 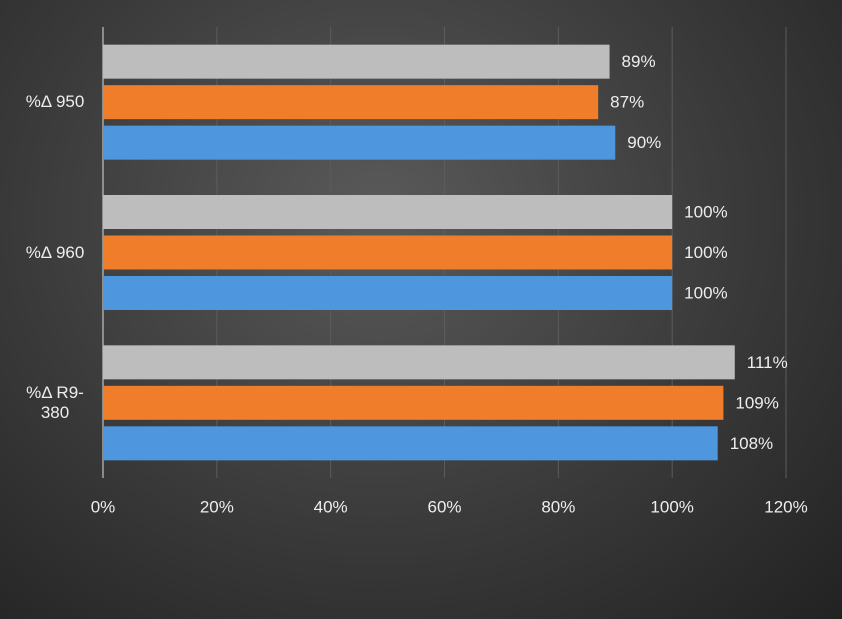 I want to click on data-label: 111%, so click(x=767, y=362).